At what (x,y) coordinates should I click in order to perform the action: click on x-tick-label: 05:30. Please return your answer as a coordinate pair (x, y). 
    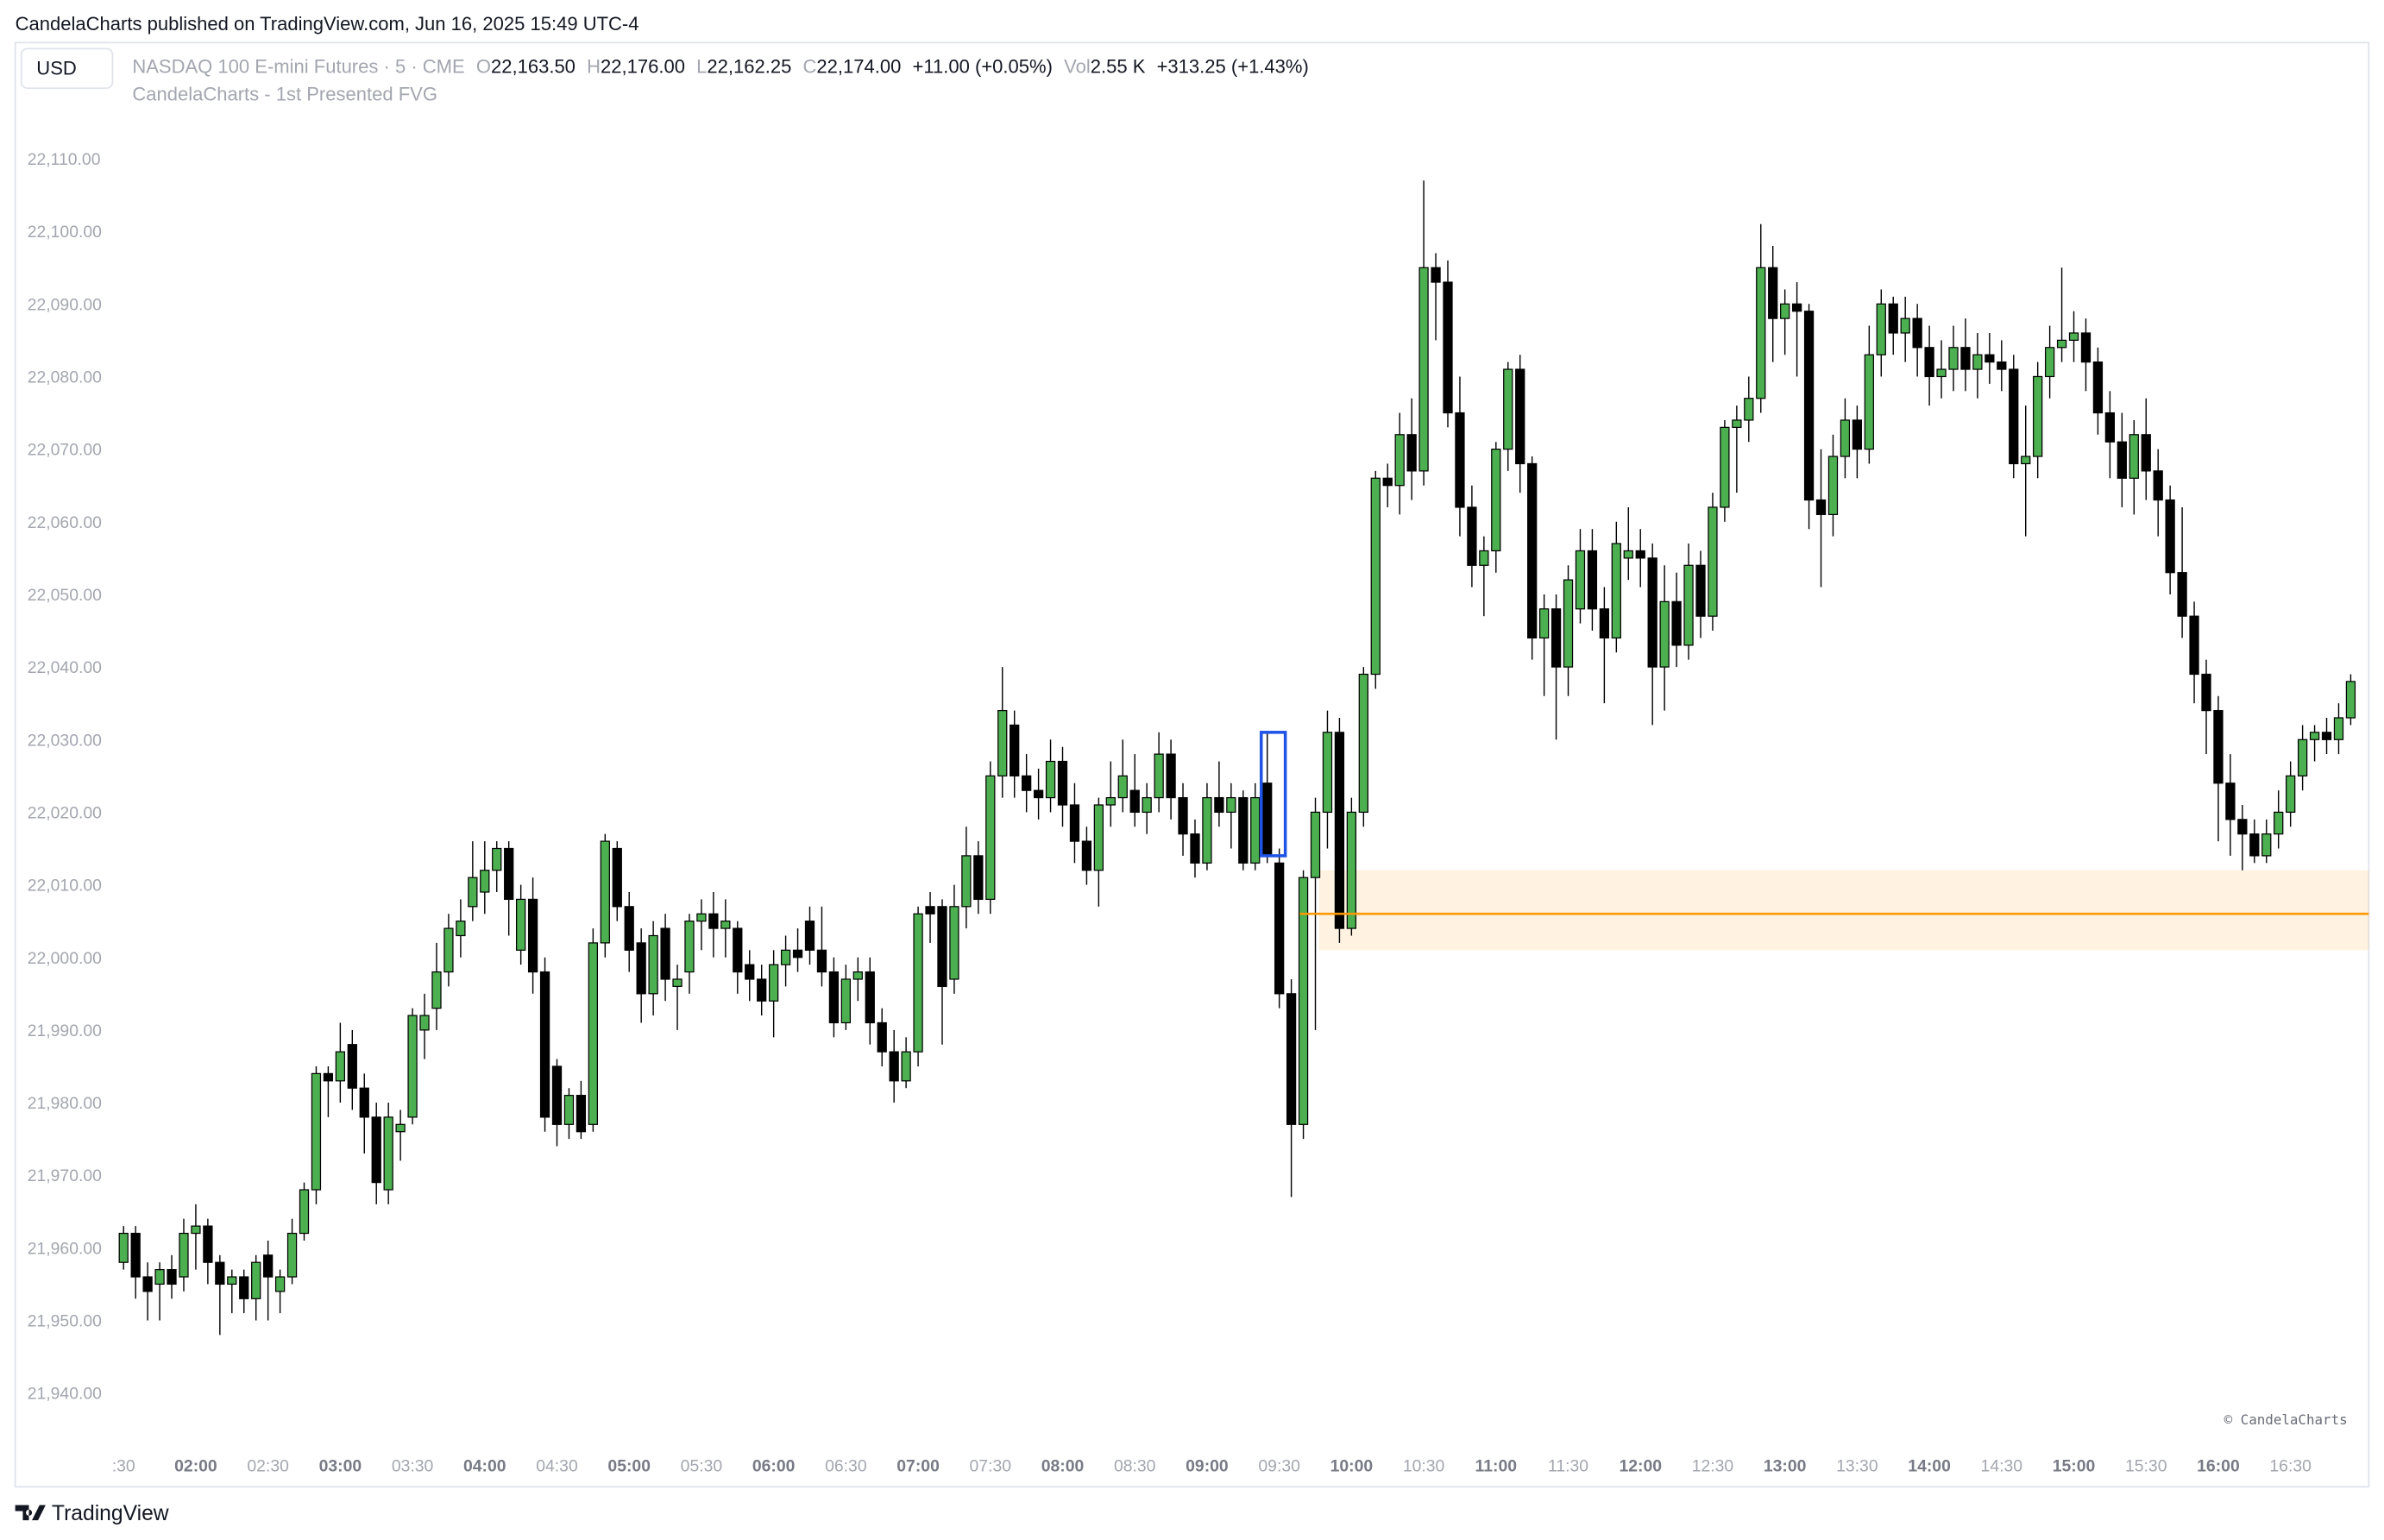
    Looking at the image, I should click on (702, 1467).